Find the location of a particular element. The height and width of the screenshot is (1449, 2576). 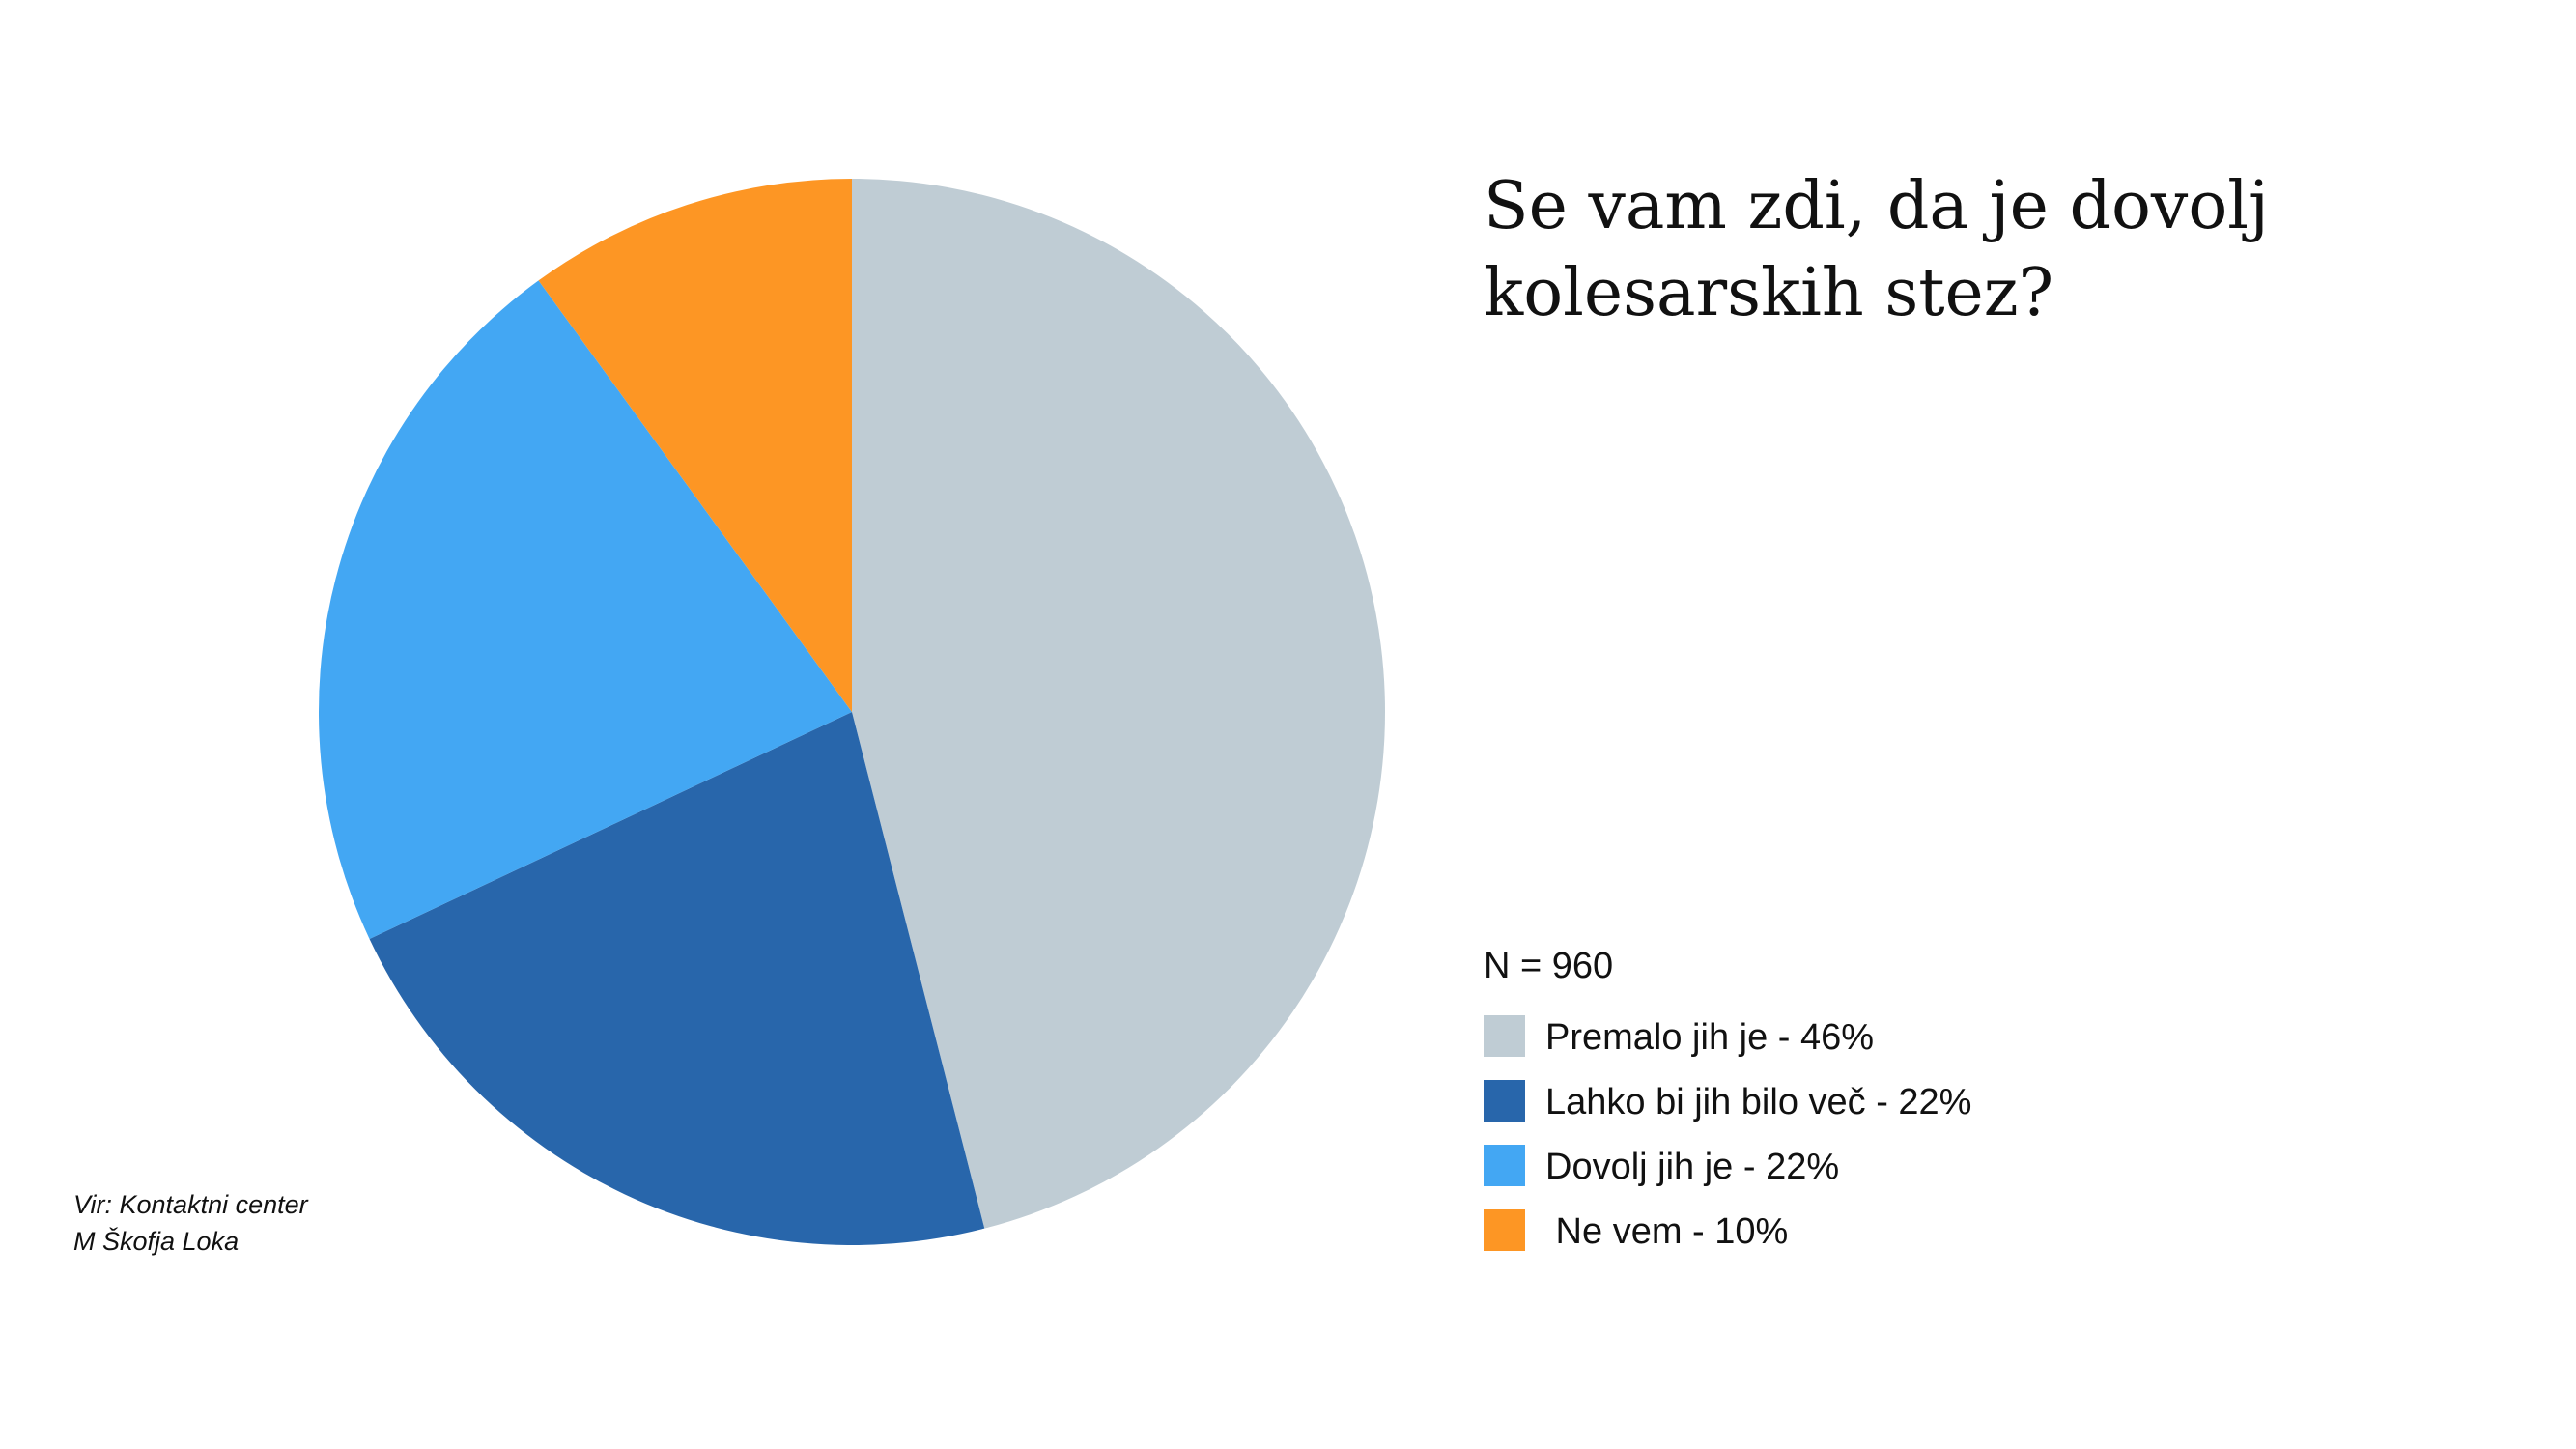

legend-label: Ne vem - 10% is located at coordinates (1666, 1231).